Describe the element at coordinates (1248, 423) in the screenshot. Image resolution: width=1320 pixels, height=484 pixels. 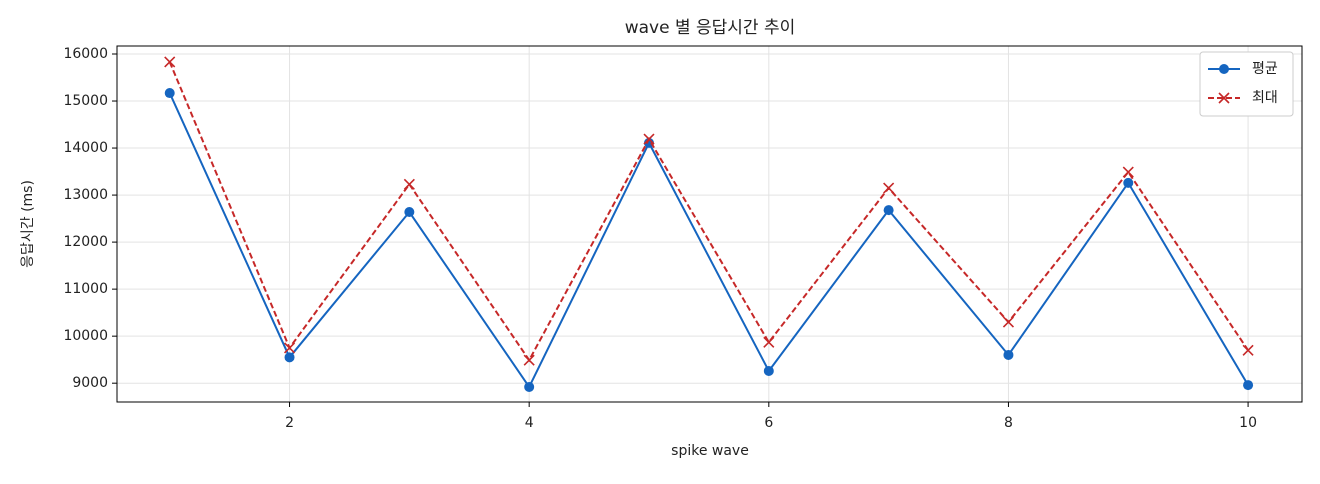
I see `x-tick-label: 10` at that location.